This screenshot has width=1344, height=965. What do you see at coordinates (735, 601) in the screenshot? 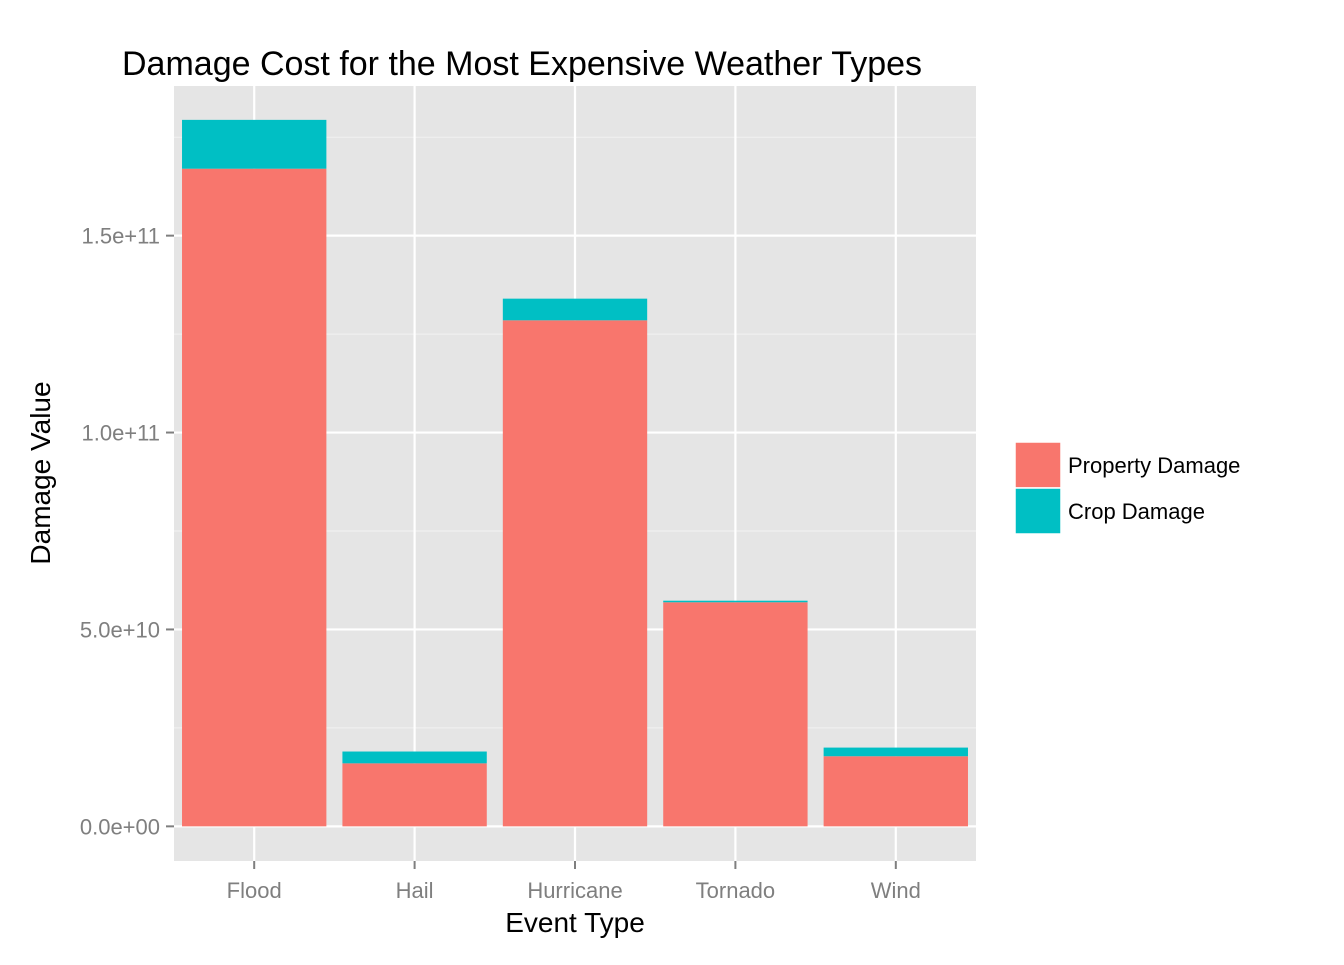
I see `bar-tornado-crop-damage` at bounding box center [735, 601].